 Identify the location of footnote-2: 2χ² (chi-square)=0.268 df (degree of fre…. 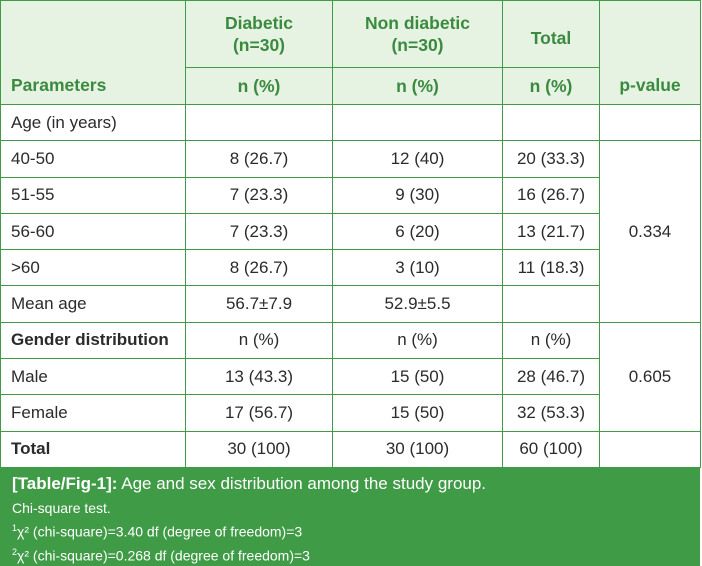
(351, 554).